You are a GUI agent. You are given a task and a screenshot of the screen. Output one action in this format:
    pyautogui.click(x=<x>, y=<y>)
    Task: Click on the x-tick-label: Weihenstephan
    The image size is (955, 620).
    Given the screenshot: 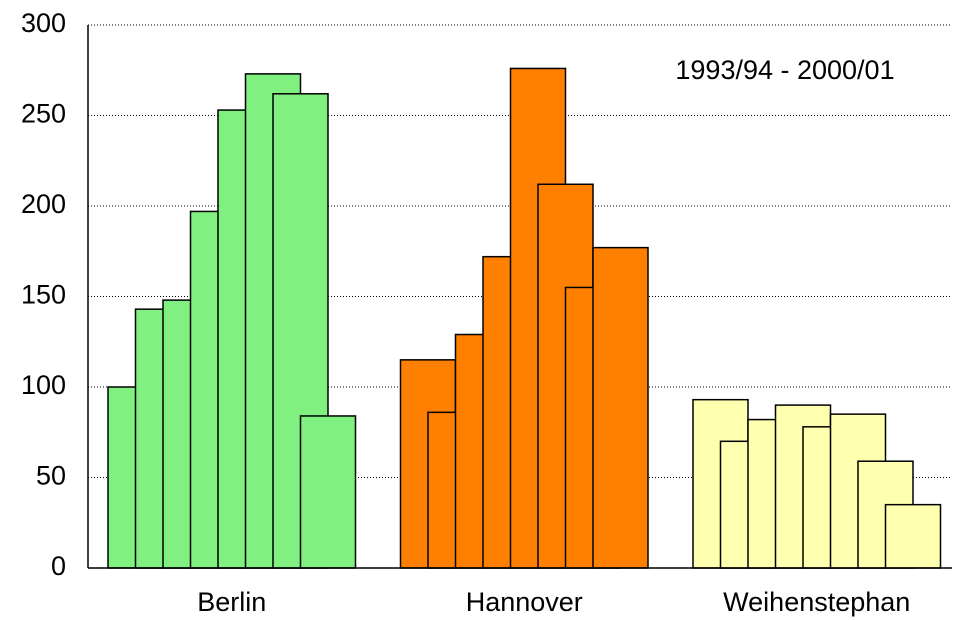 What is the action you would take?
    pyautogui.click(x=816, y=602)
    